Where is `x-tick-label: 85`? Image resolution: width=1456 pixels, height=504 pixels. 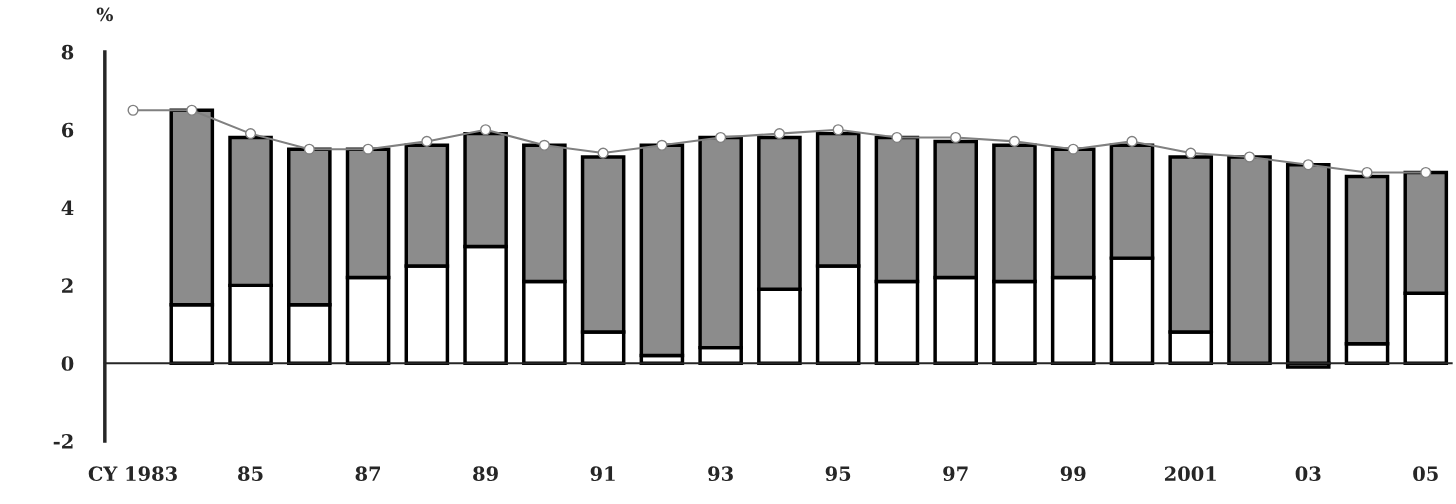 x-tick-label: 85 is located at coordinates (250, 474).